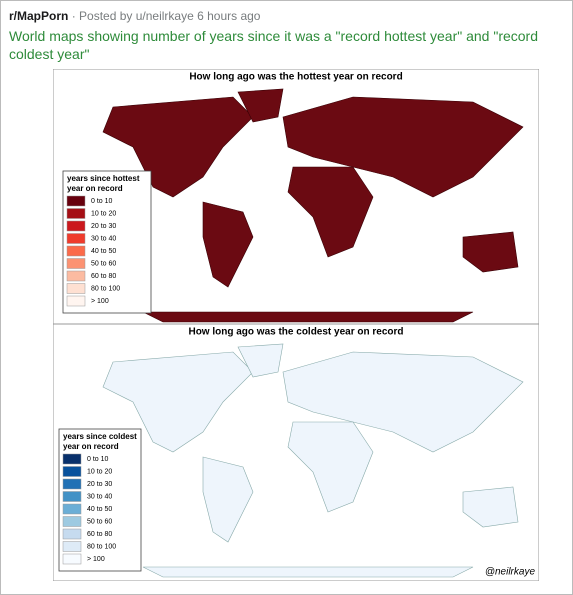 The width and height of the screenshot is (573, 595). I want to click on legend-title: years since hottest, so click(103, 178).